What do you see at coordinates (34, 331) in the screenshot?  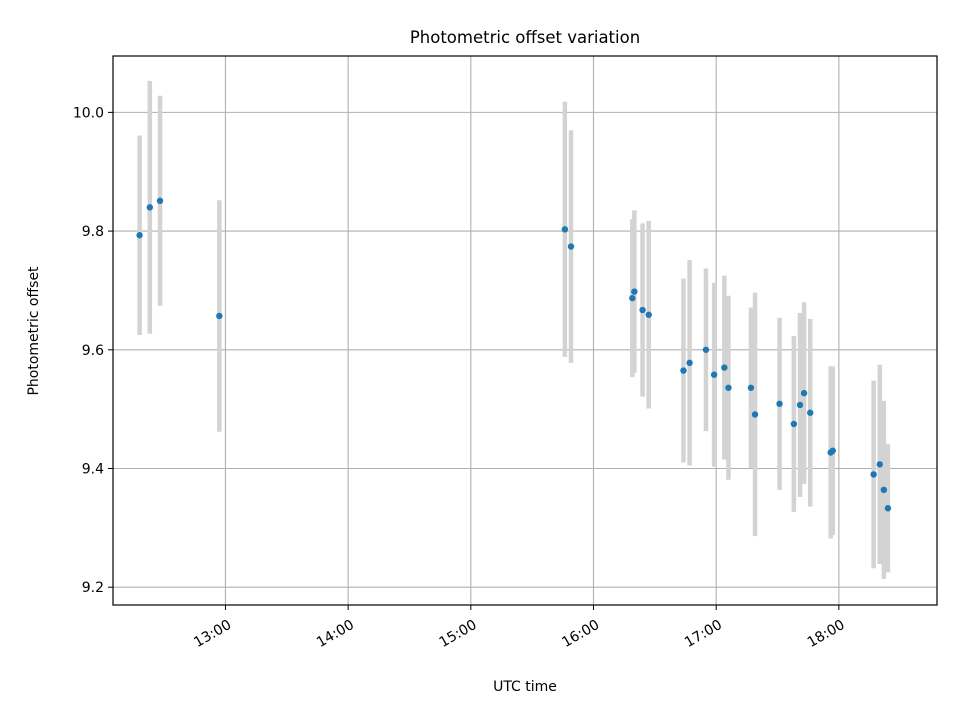 I see `y-axis-label: Photometric offset` at bounding box center [34, 331].